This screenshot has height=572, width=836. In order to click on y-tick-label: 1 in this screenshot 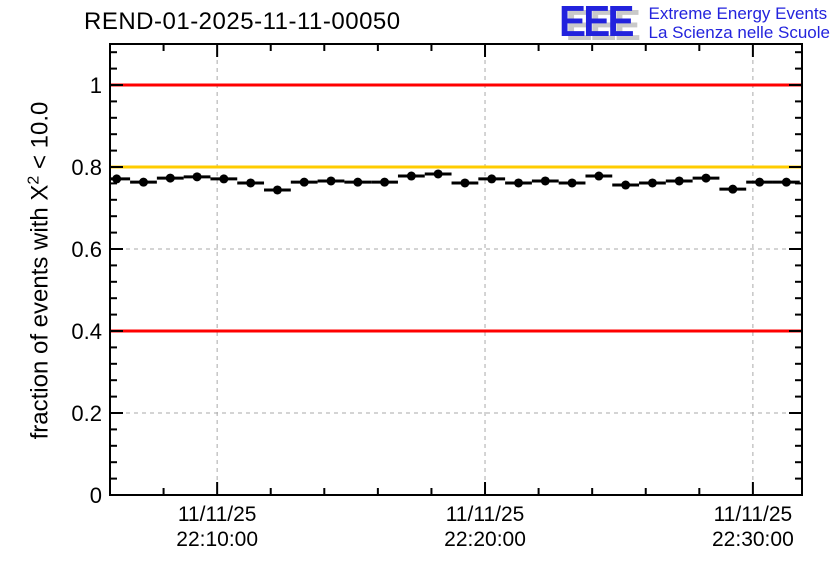, I will do `click(96, 85)`.